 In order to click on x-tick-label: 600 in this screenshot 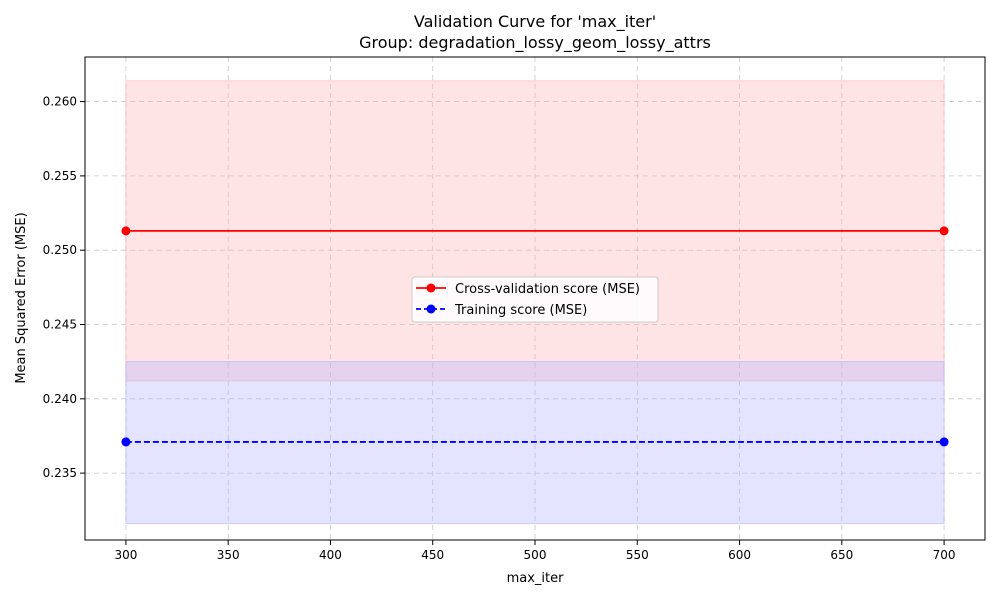, I will do `click(739, 555)`.